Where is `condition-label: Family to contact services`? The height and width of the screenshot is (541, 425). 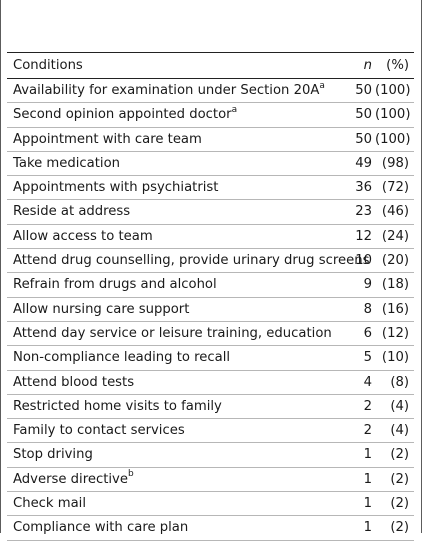 condition-label: Family to contact services is located at coordinates (99, 431).